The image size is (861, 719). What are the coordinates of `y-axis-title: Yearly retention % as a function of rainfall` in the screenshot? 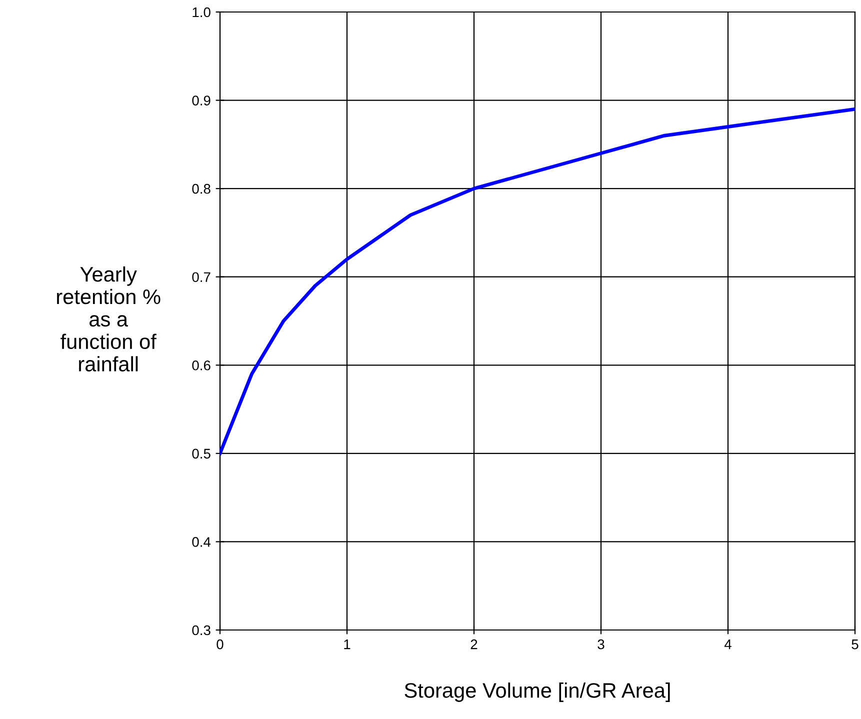 It's located at (108, 319).